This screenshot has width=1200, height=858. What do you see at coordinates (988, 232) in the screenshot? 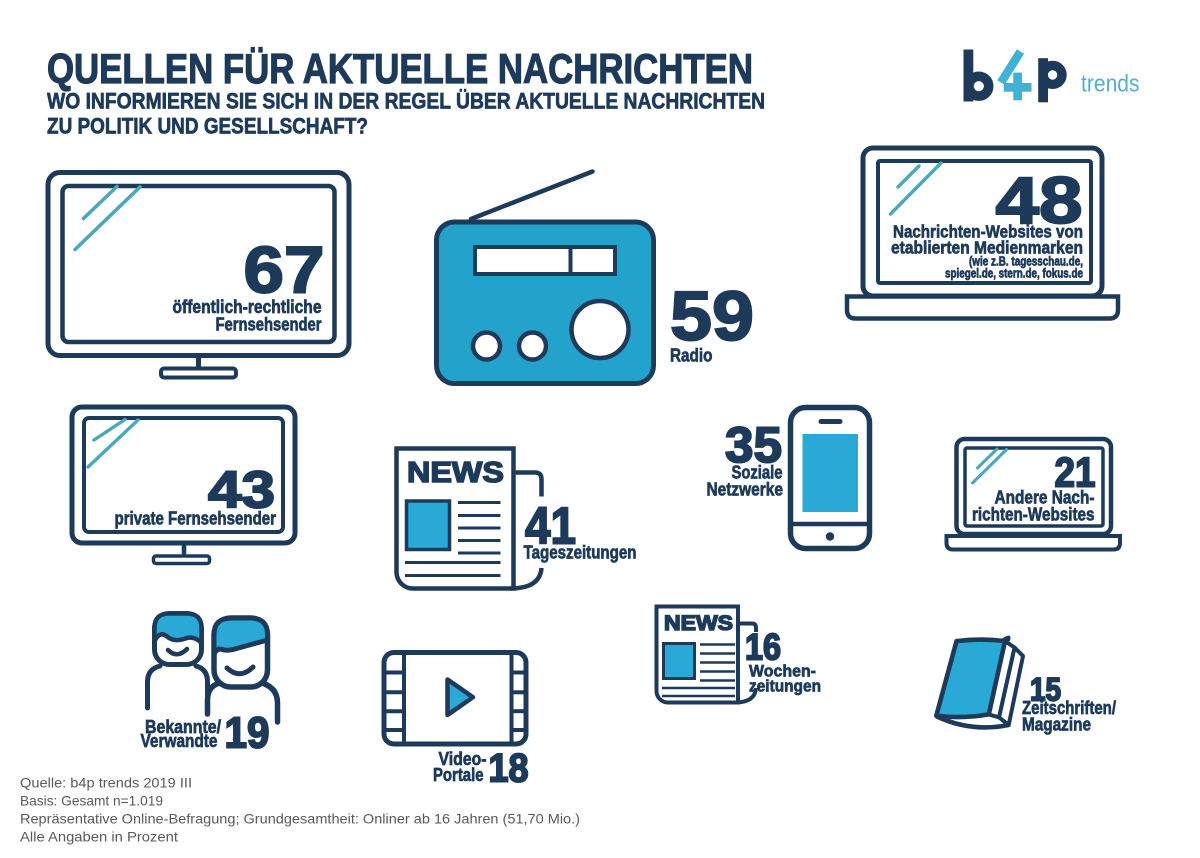
I see `svg-text: Nachrichten-Websites von` at bounding box center [988, 232].